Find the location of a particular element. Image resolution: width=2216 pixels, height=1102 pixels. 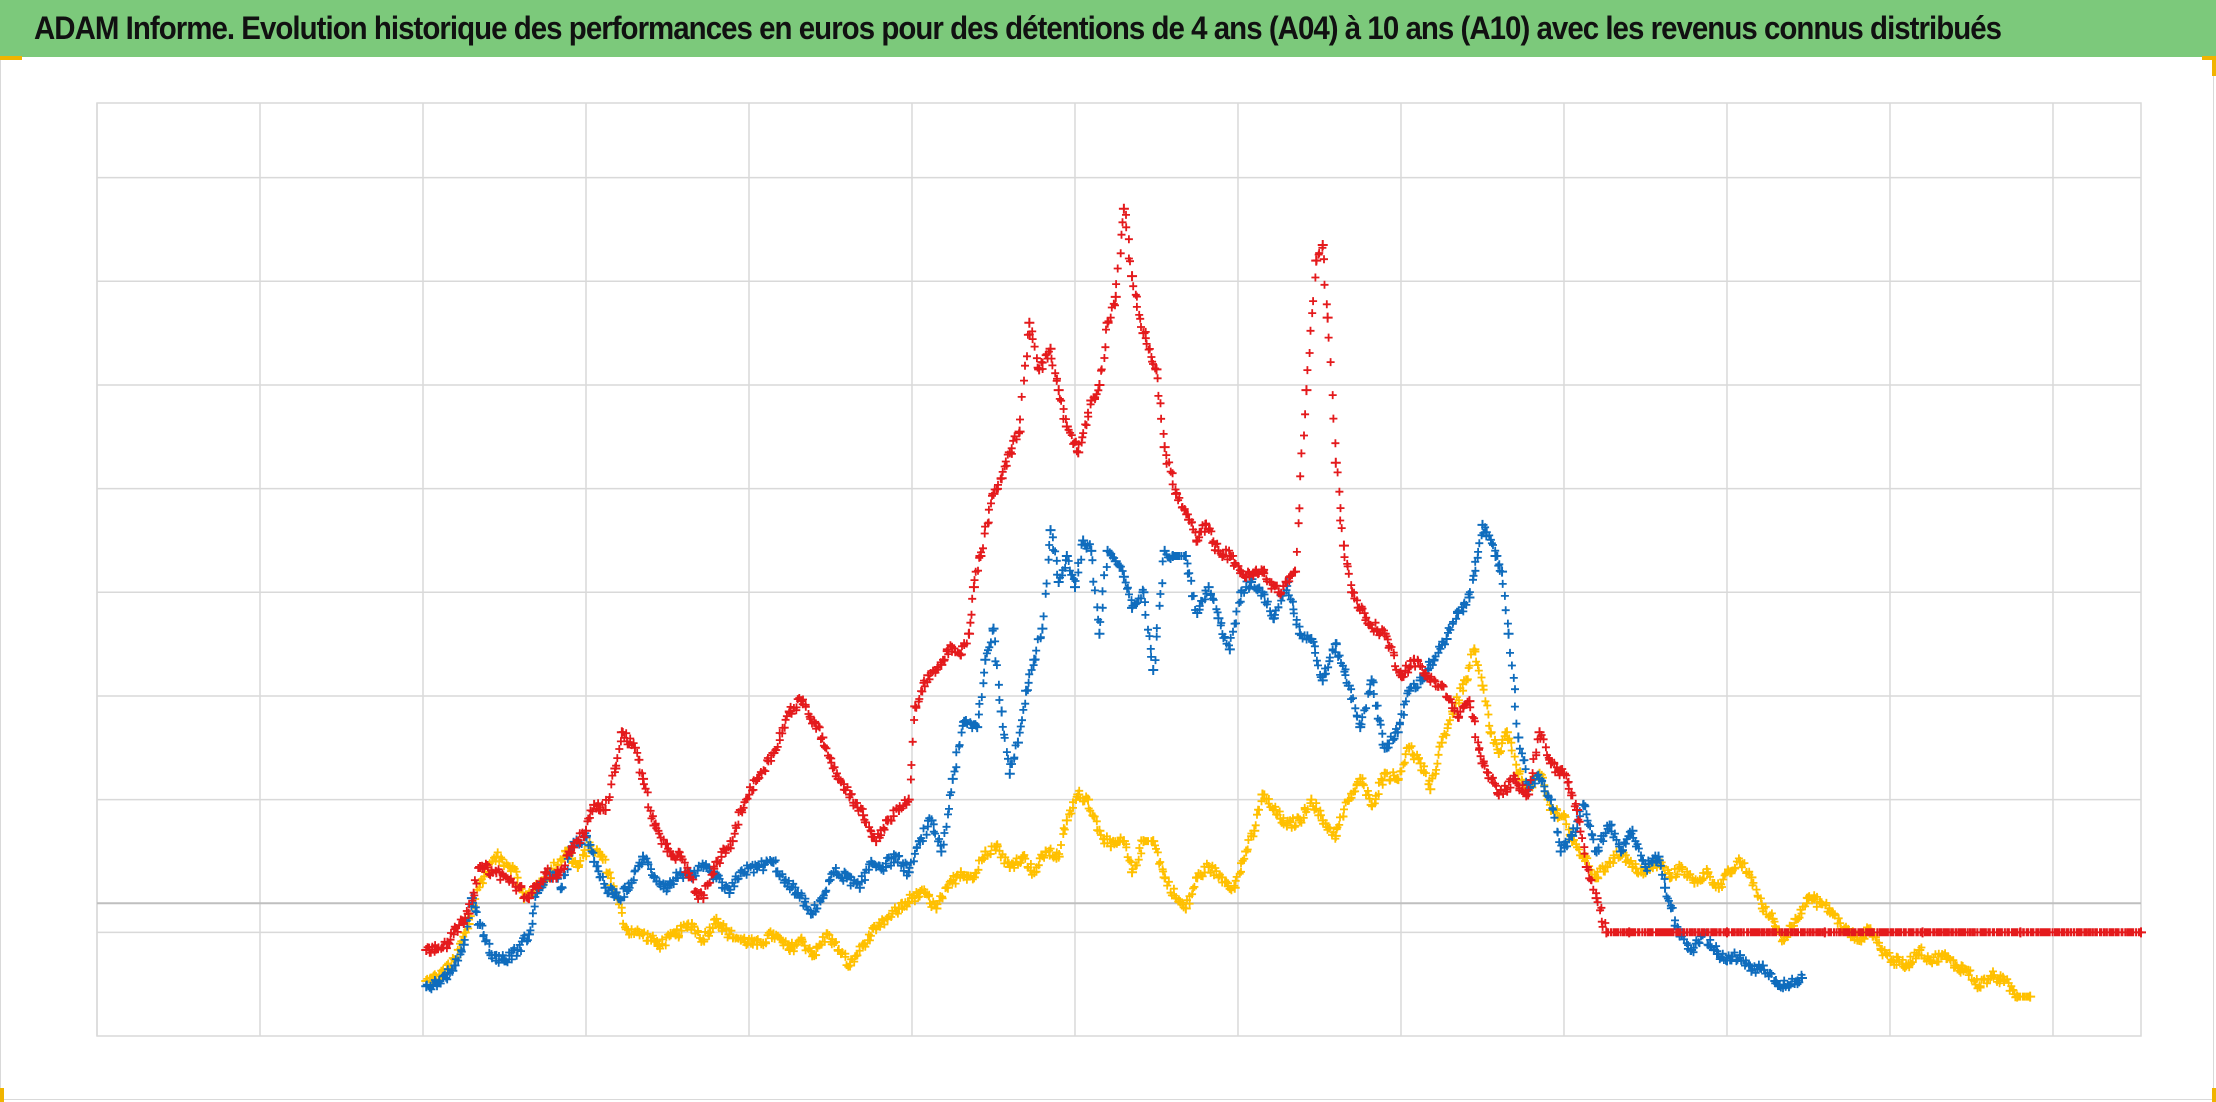

corner-accent-top-left is located at coordinates (11, 58).